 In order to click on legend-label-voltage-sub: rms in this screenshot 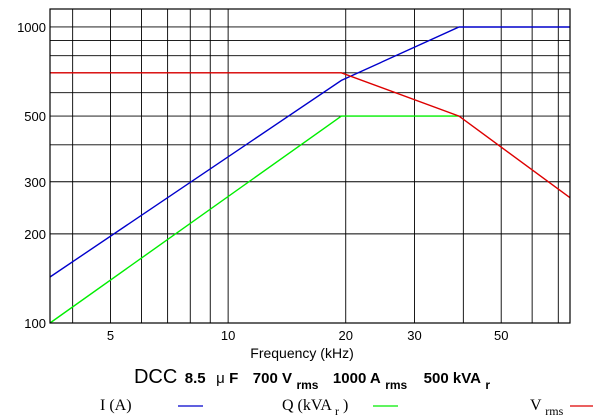, I will do `click(554, 411)`.